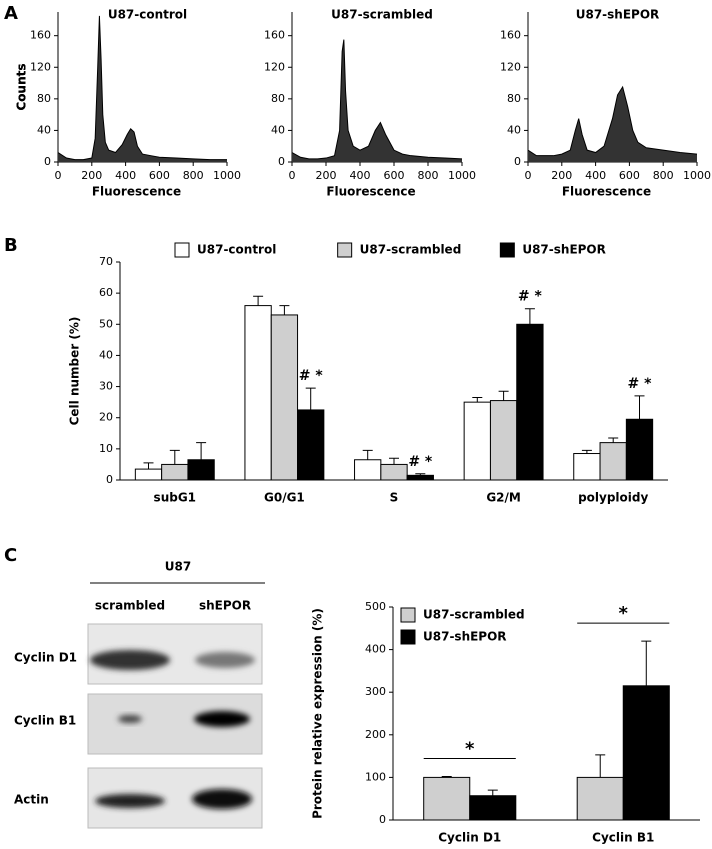  What do you see at coordinates (11, 13) in the screenshot?
I see `panel-label: A` at bounding box center [11, 13].